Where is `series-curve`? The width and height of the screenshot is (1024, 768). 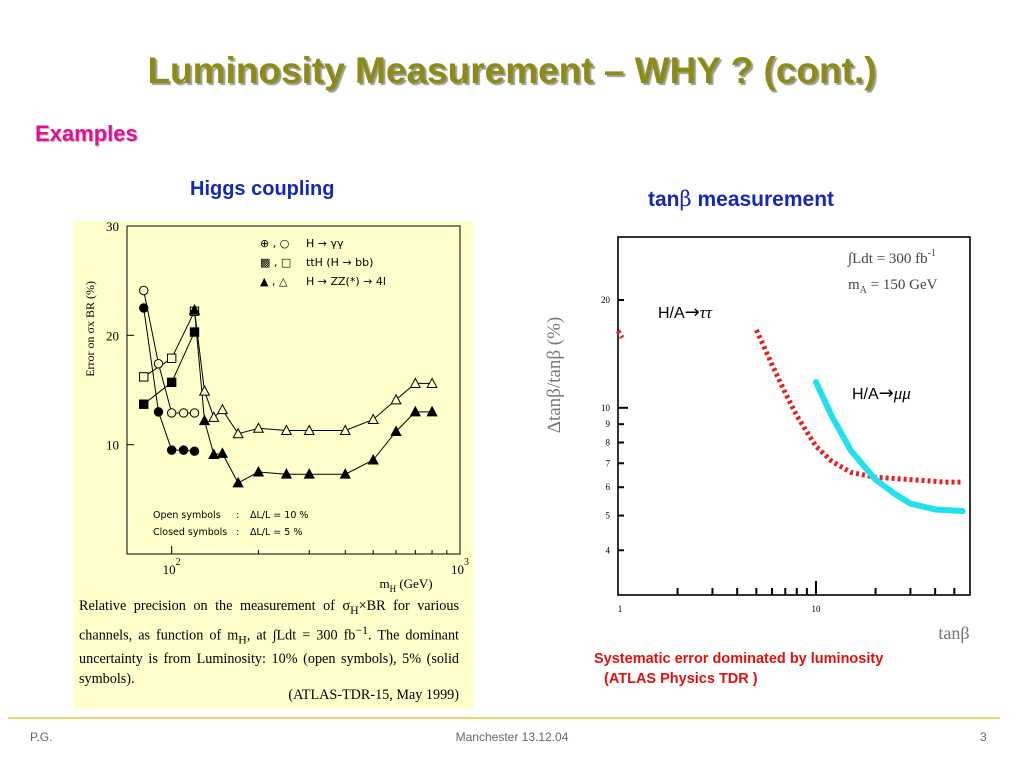
series-curve is located at coordinates (858, 406).